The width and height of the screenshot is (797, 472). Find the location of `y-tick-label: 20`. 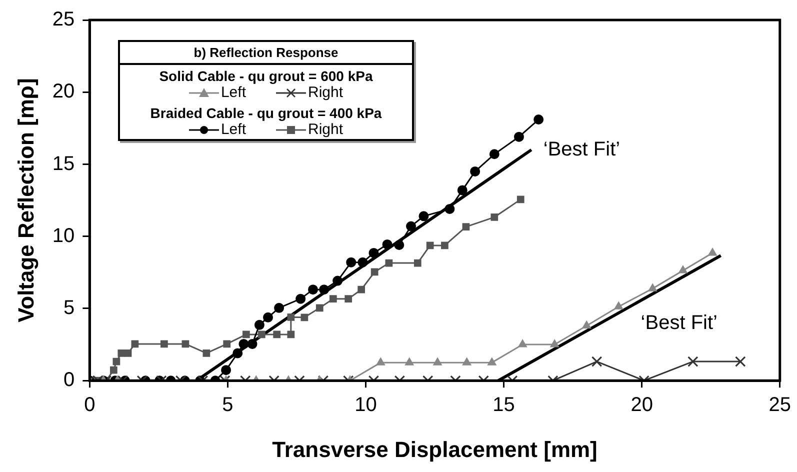

y-tick-label: 20 is located at coordinates (63, 91).